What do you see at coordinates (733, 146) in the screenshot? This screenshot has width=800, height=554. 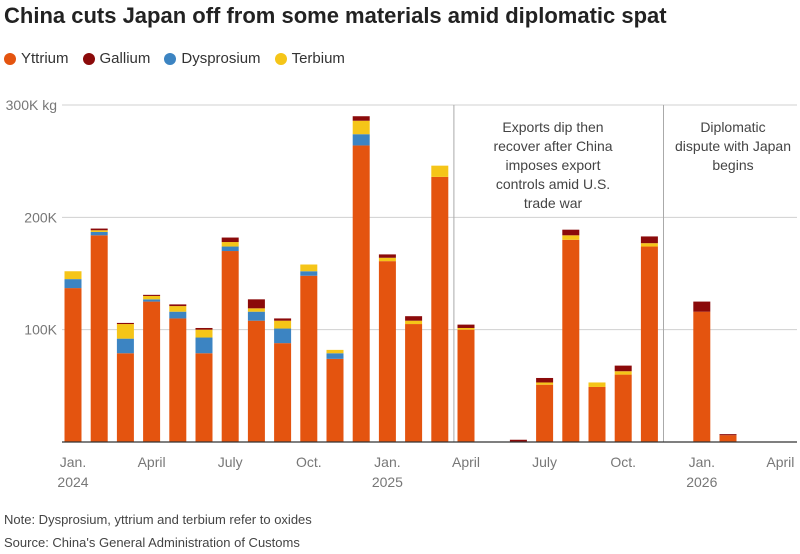 I see `annotation-text: Diplomatic dispute with Japan begins` at bounding box center [733, 146].